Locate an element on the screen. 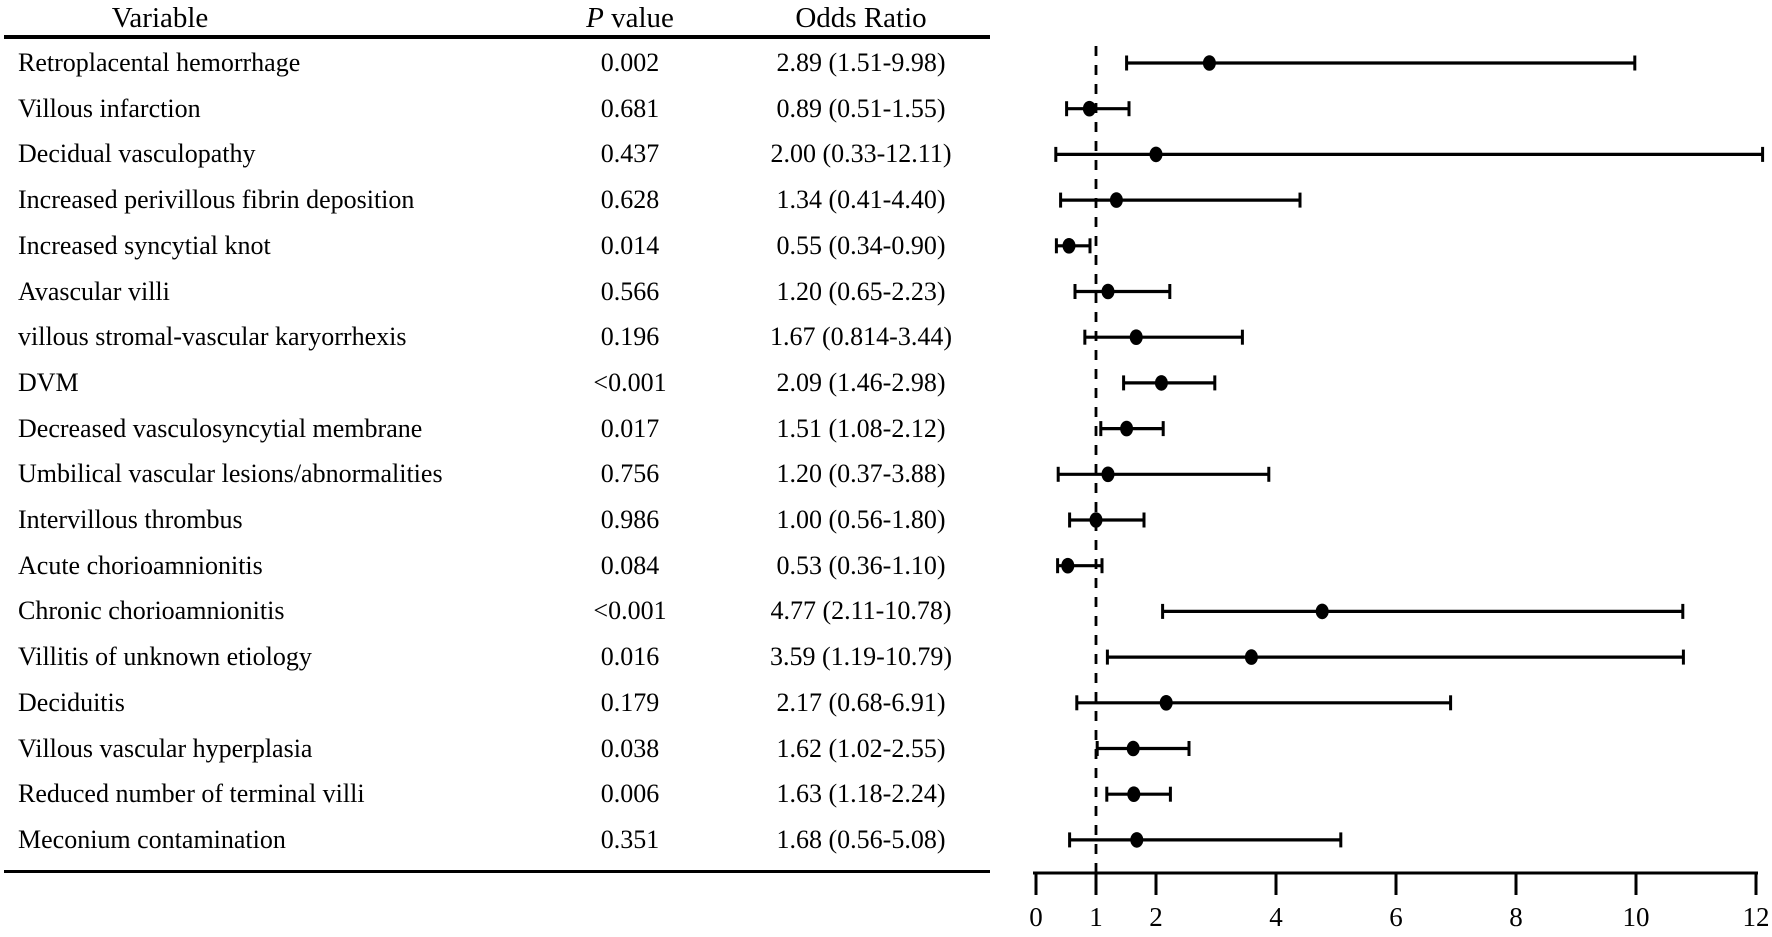 The height and width of the screenshot is (937, 1772). table-row: DVM <0.001 2.09 (1.46-2.98) is located at coordinates (500, 383).